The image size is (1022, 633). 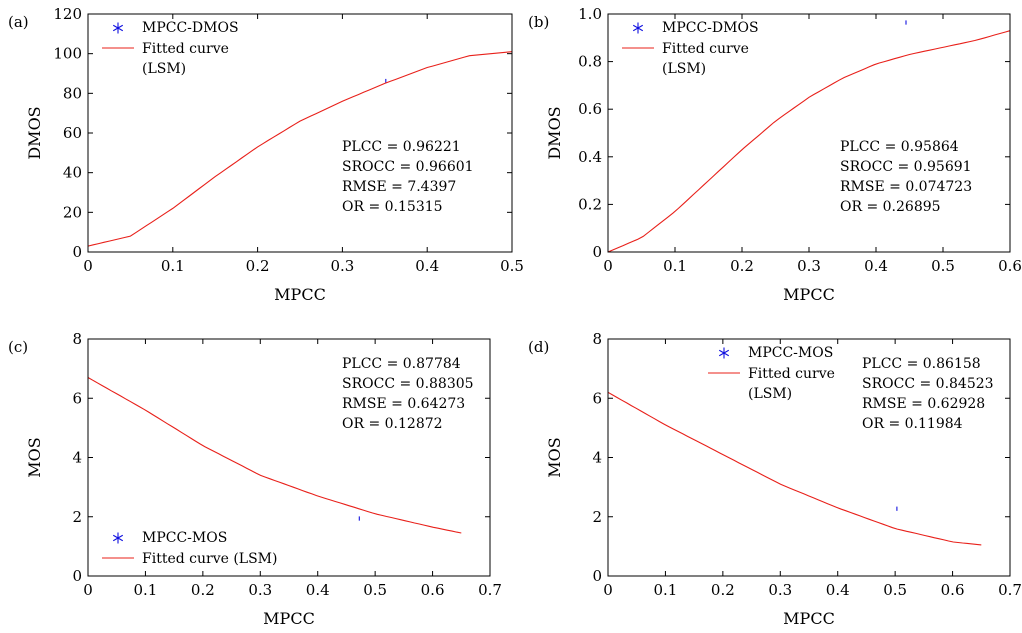 What do you see at coordinates (590, 157) in the screenshot?
I see `y-tick-label: 0.4` at bounding box center [590, 157].